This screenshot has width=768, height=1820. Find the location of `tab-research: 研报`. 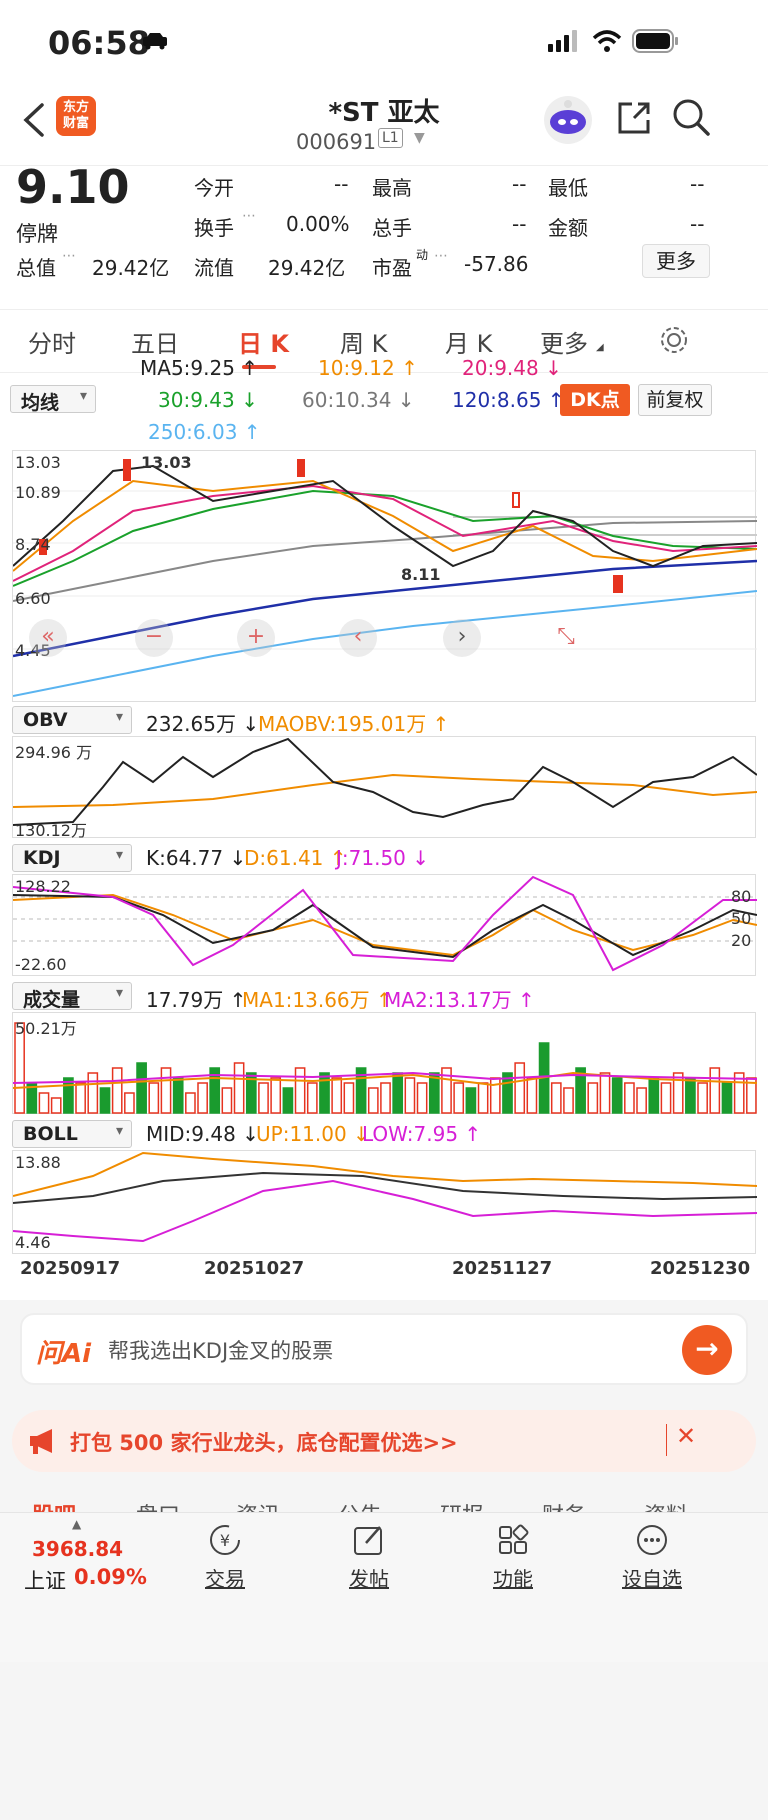

tab-research: 研报 is located at coordinates (462, 1506).